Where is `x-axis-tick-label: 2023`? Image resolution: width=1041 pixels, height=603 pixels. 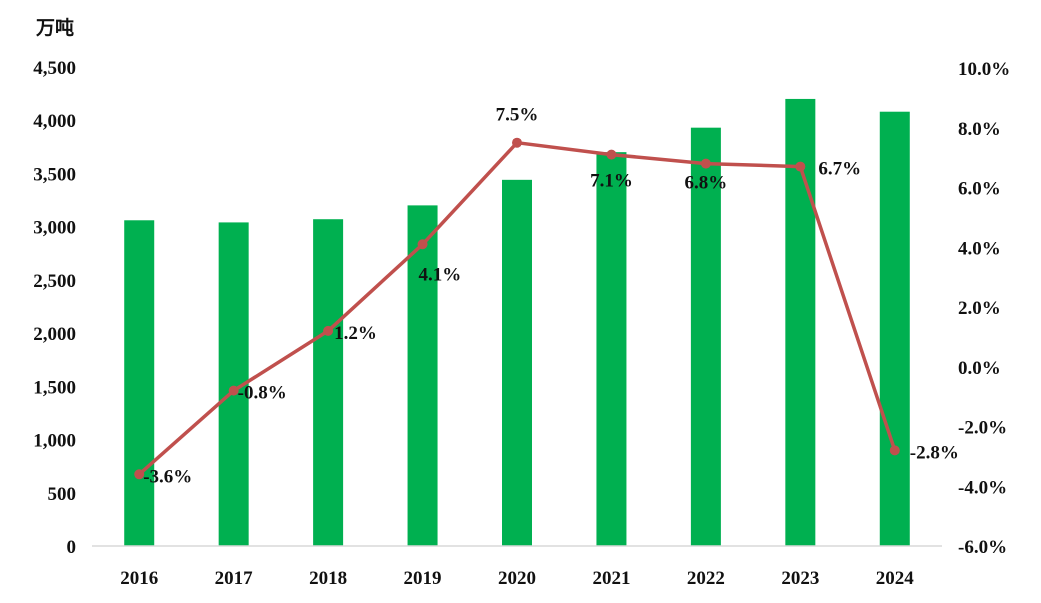
x-axis-tick-label: 2023 is located at coordinates (800, 578).